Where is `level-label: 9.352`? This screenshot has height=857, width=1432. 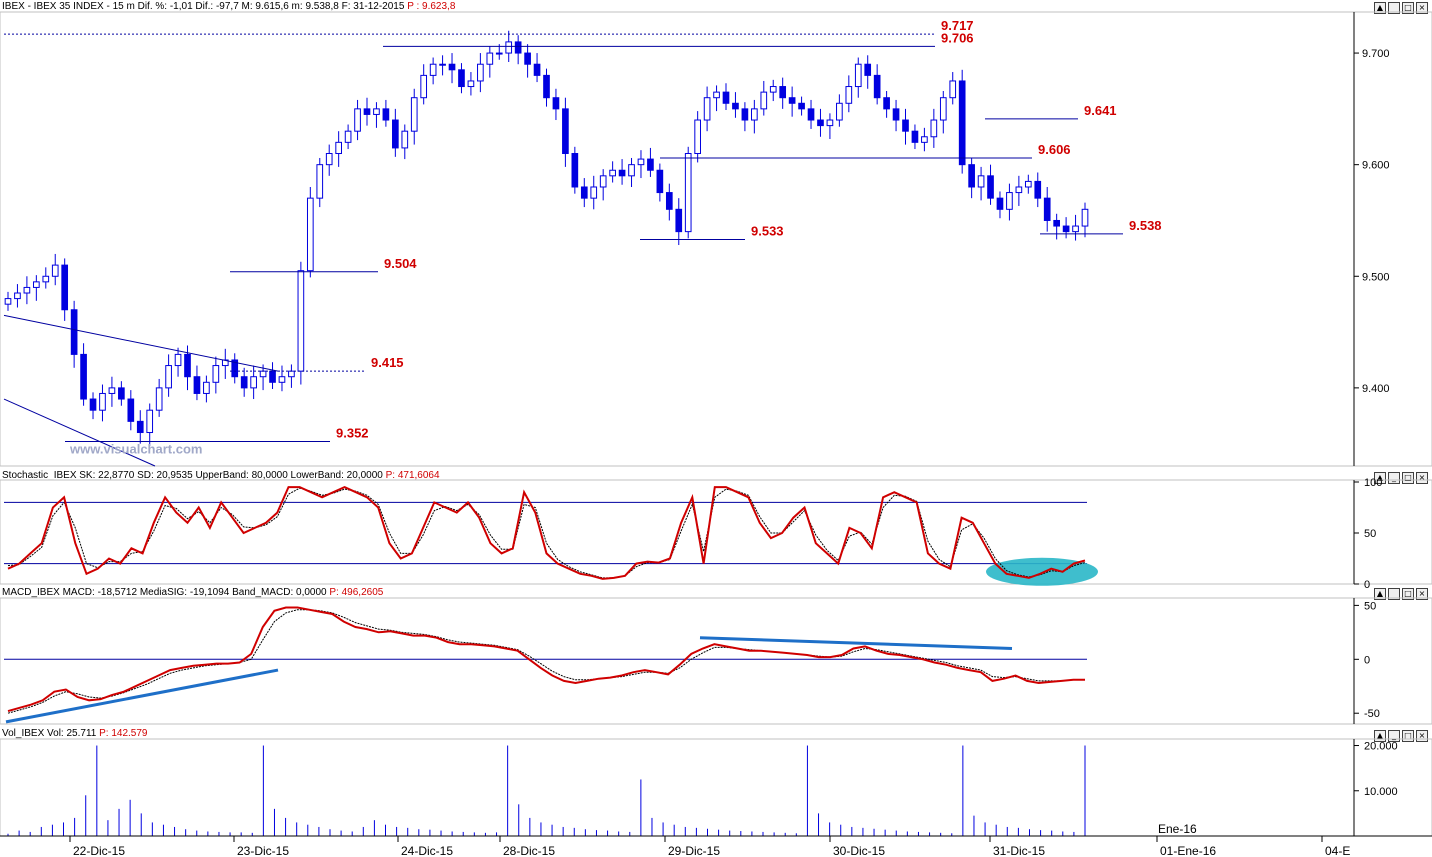 level-label: 9.352 is located at coordinates (352, 432).